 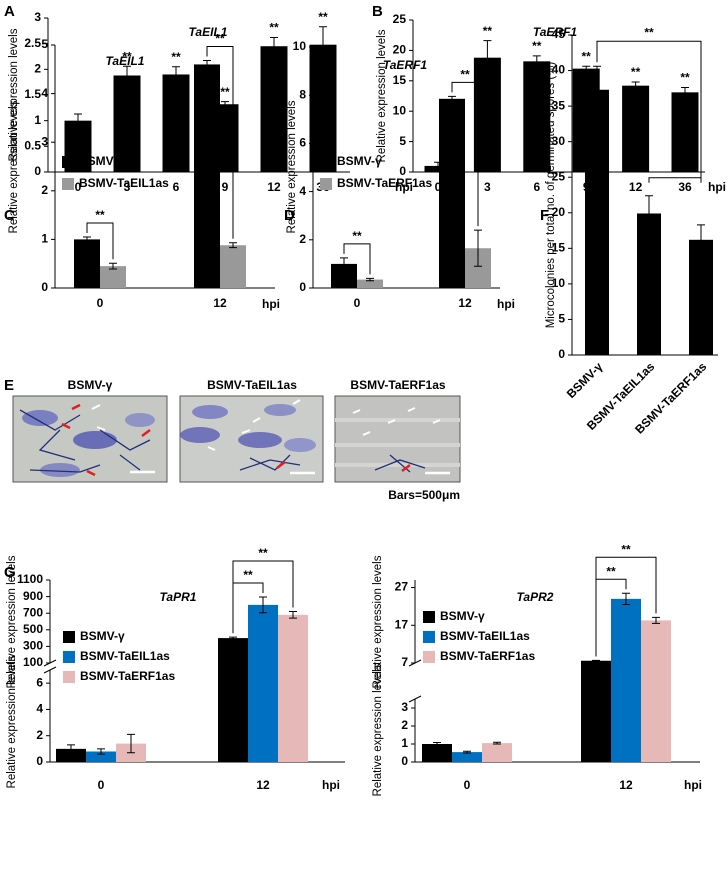 I want to click on y-tick-label: 15, so click(x=559, y=248).